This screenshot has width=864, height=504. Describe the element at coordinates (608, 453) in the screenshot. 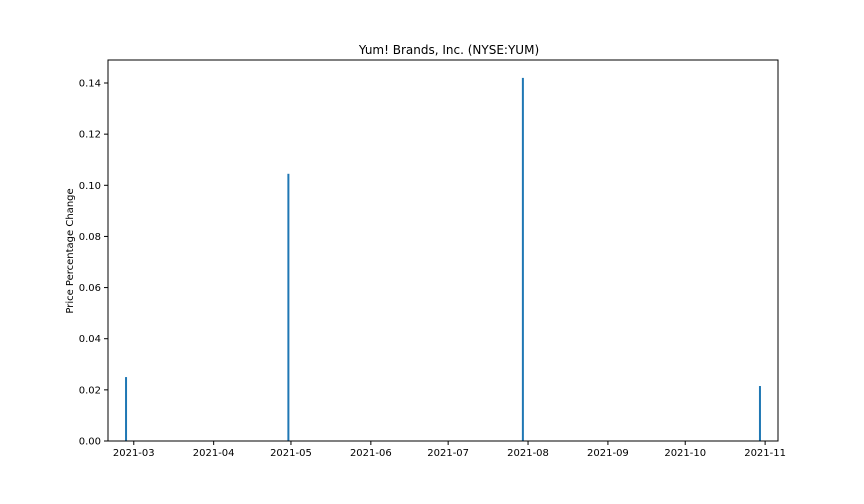

I see `x-tick-label: 2021-09` at that location.